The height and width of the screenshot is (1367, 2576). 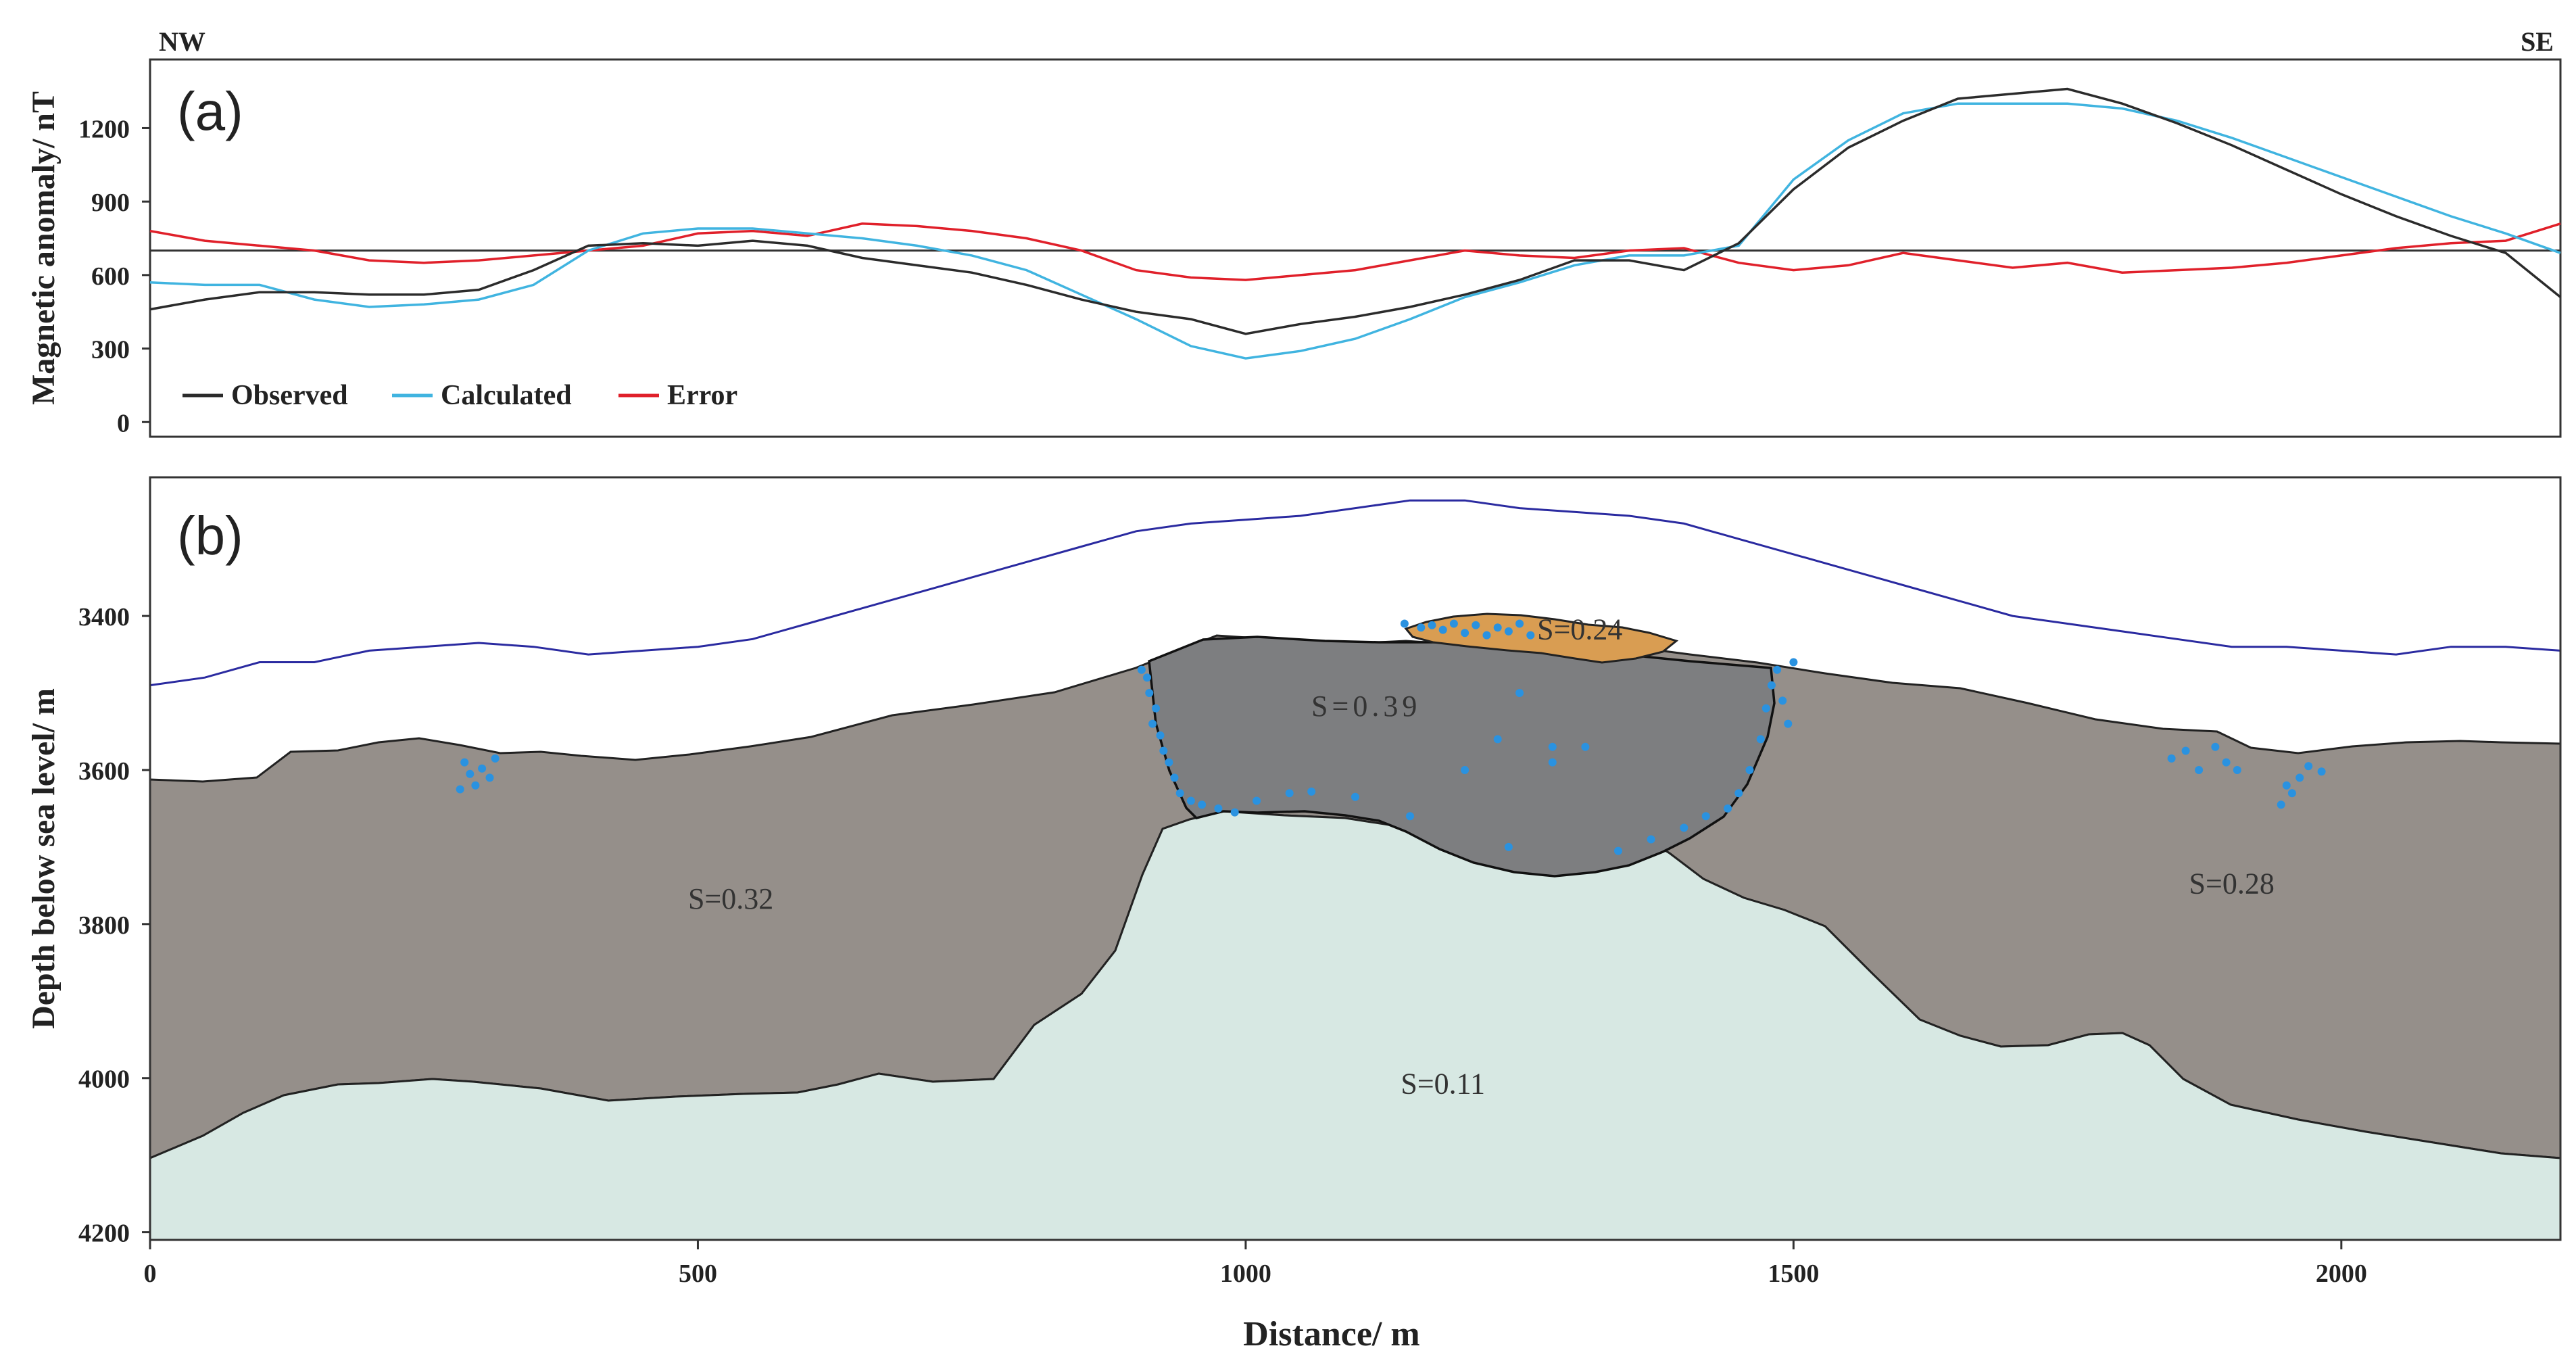 I want to click on body-label-4: S=0.28, so click(x=2232, y=884).